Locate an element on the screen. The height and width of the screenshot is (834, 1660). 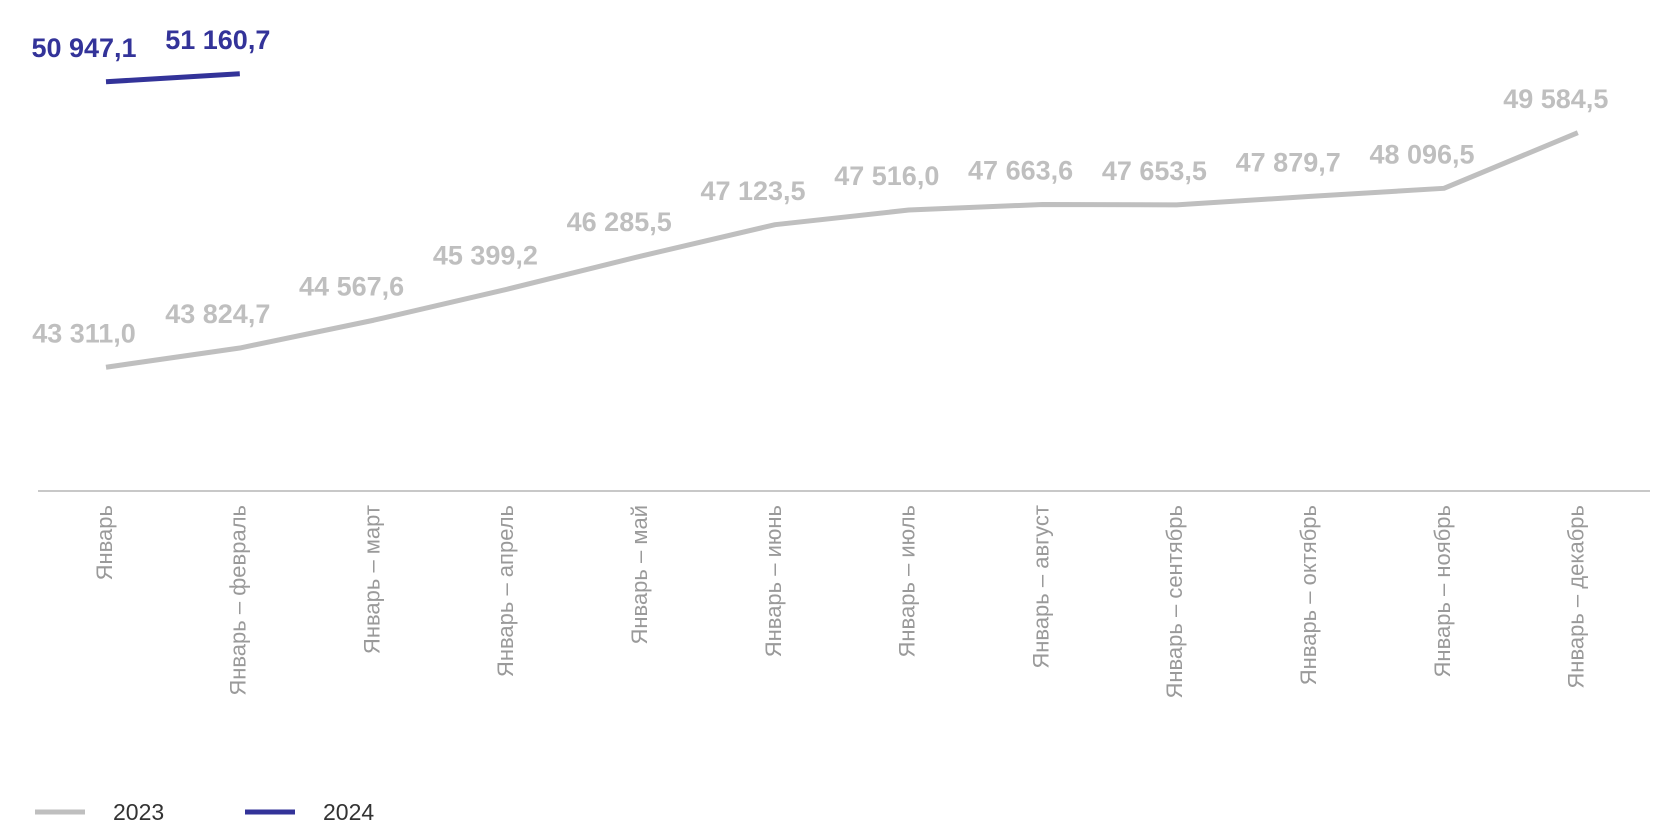
x-tick-label: Январь – июль is located at coordinates (907, 581).